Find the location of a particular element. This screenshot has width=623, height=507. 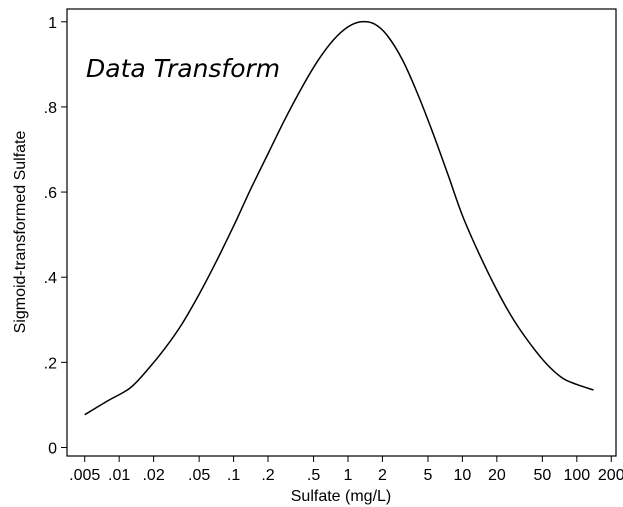

x-tick-label: .5 is located at coordinates (313, 475).